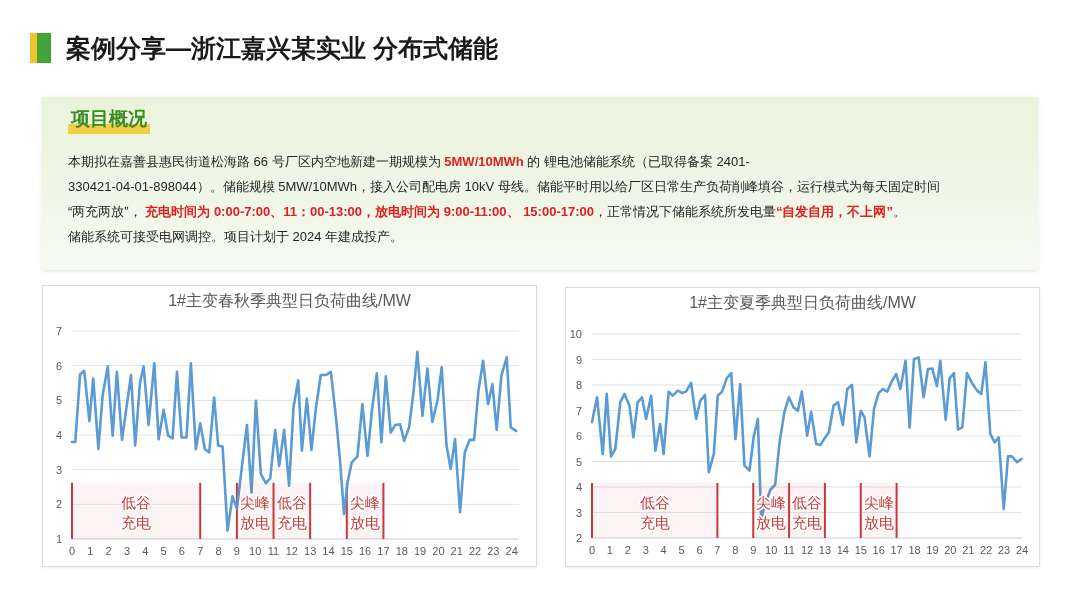 Image resolution: width=1080 pixels, height=608 pixels. What do you see at coordinates (685, 211) in the screenshot?
I see `text: ，正常情况下储能系统所发电量` at bounding box center [685, 211].